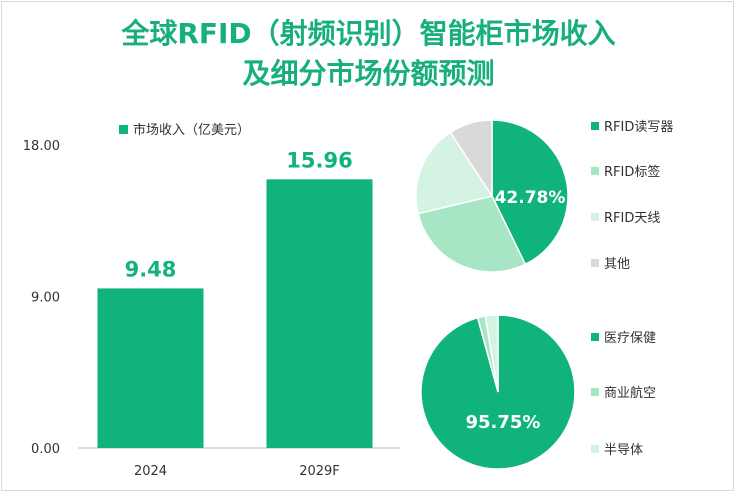 The height and width of the screenshot is (494, 737). Describe the element at coordinates (595, 126) in the screenshot. I see `legend-swatch-RFID读写器` at that location.